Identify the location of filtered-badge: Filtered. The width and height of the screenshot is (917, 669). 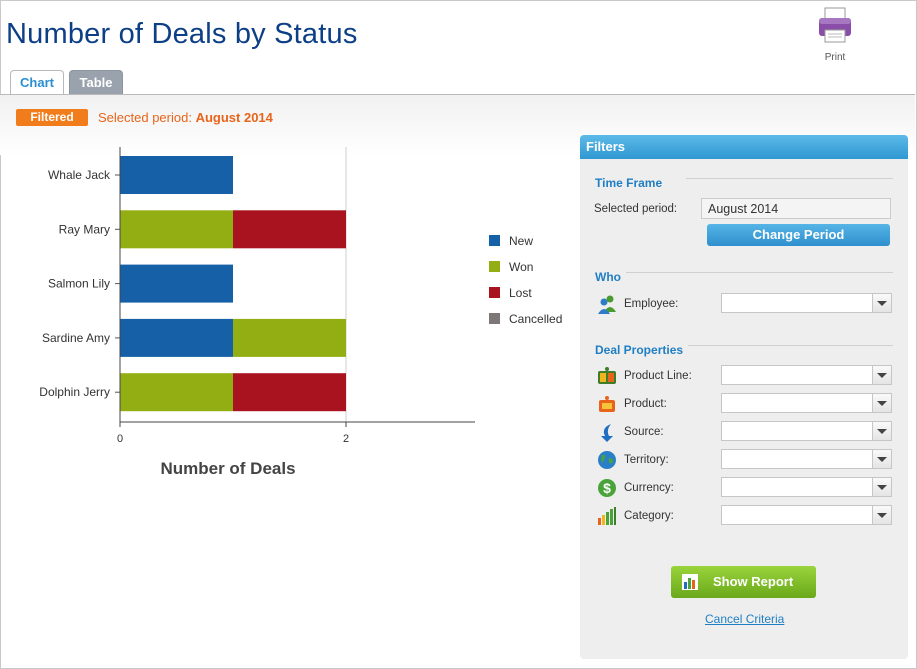
(52, 117).